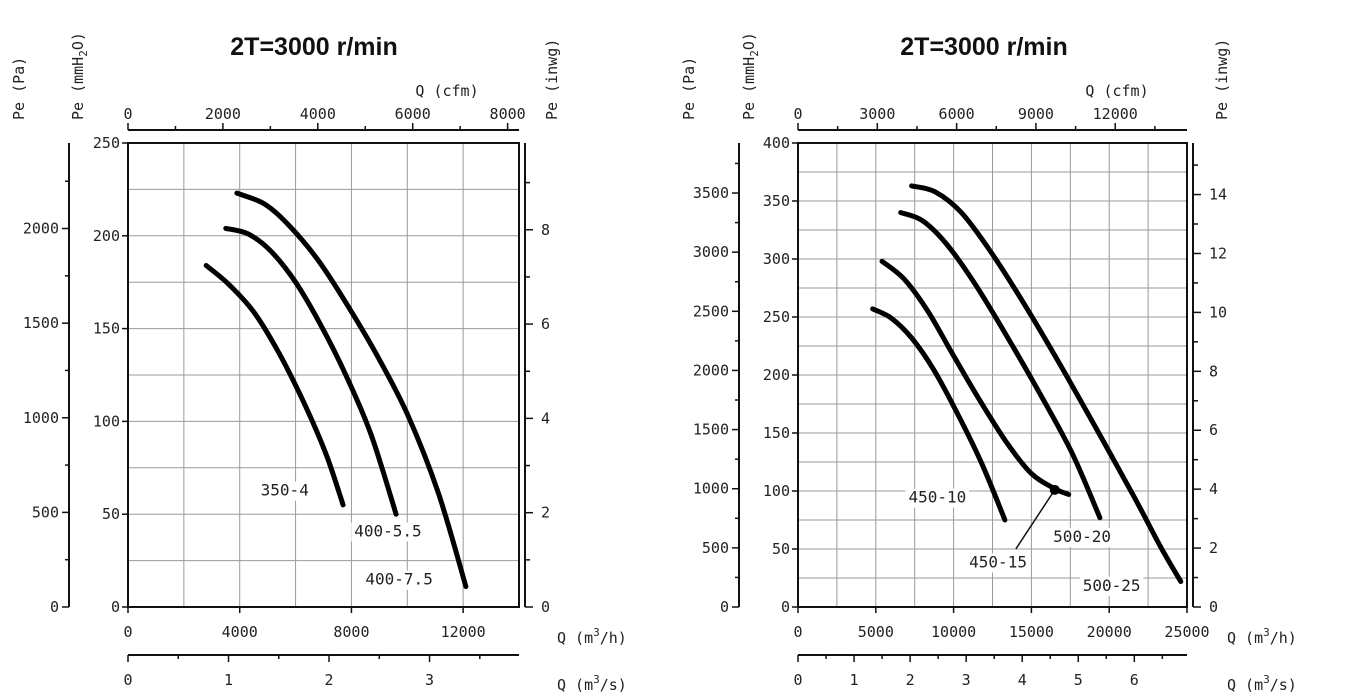 The height and width of the screenshot is (697, 1356). I want to click on pa-tick-label: 0, so click(724, 607).